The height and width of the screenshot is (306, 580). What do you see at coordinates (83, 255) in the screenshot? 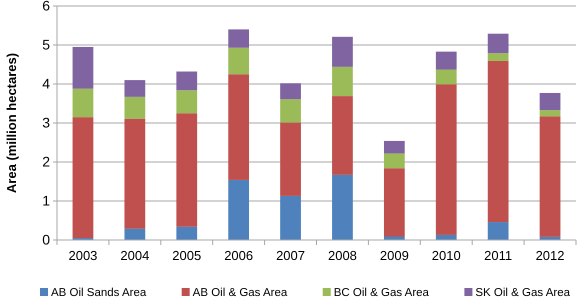
I see `x-tick-label: 2003` at bounding box center [83, 255].